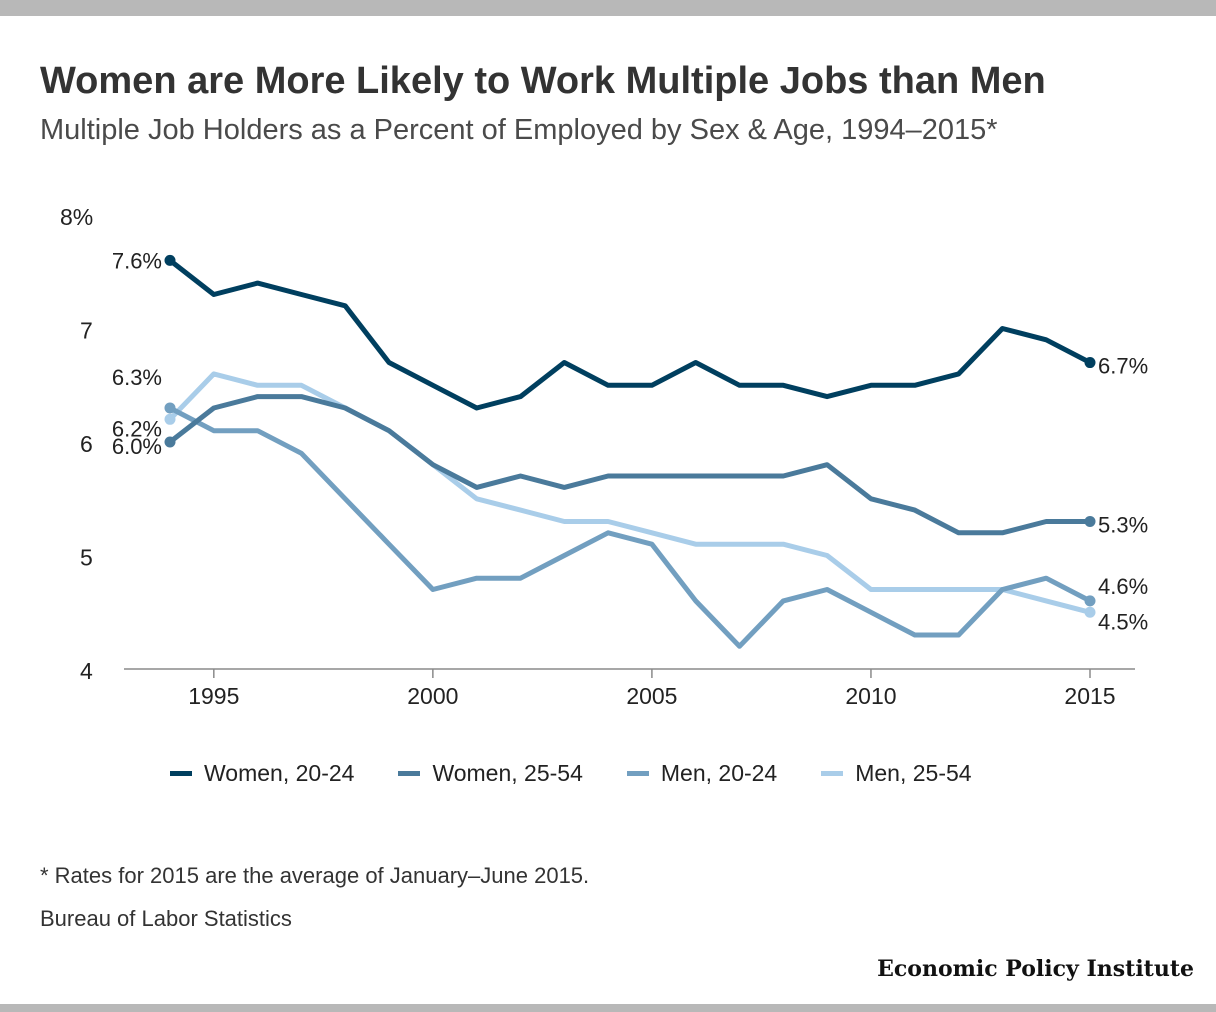 The height and width of the screenshot is (1012, 1216). Describe the element at coordinates (870, 696) in the screenshot. I see `x-tick-label: 2010` at that location.